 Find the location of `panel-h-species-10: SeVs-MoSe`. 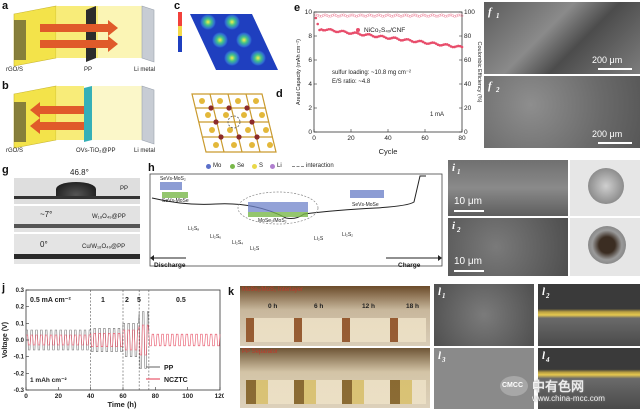

panel-h-species-10: SeVs-MoSe is located at coordinates (365, 205).